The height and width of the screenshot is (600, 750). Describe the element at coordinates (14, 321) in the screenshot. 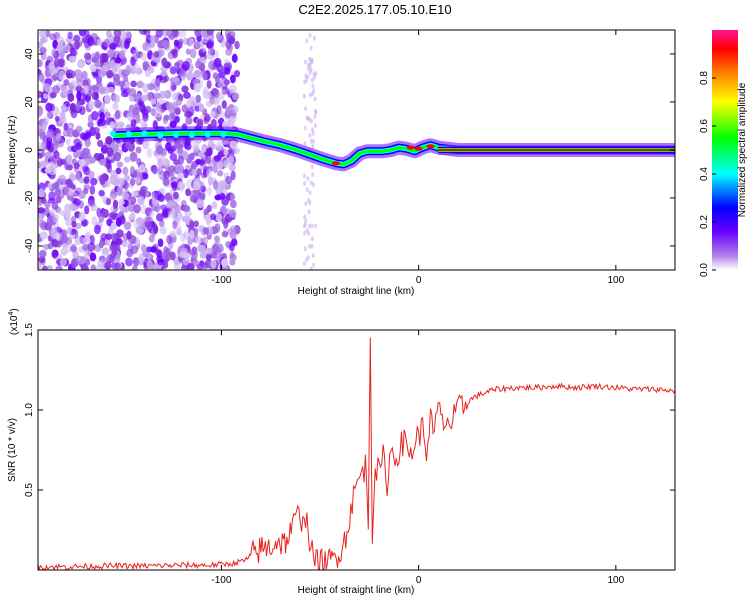

I see `snr-multiplier: (x104)` at that location.